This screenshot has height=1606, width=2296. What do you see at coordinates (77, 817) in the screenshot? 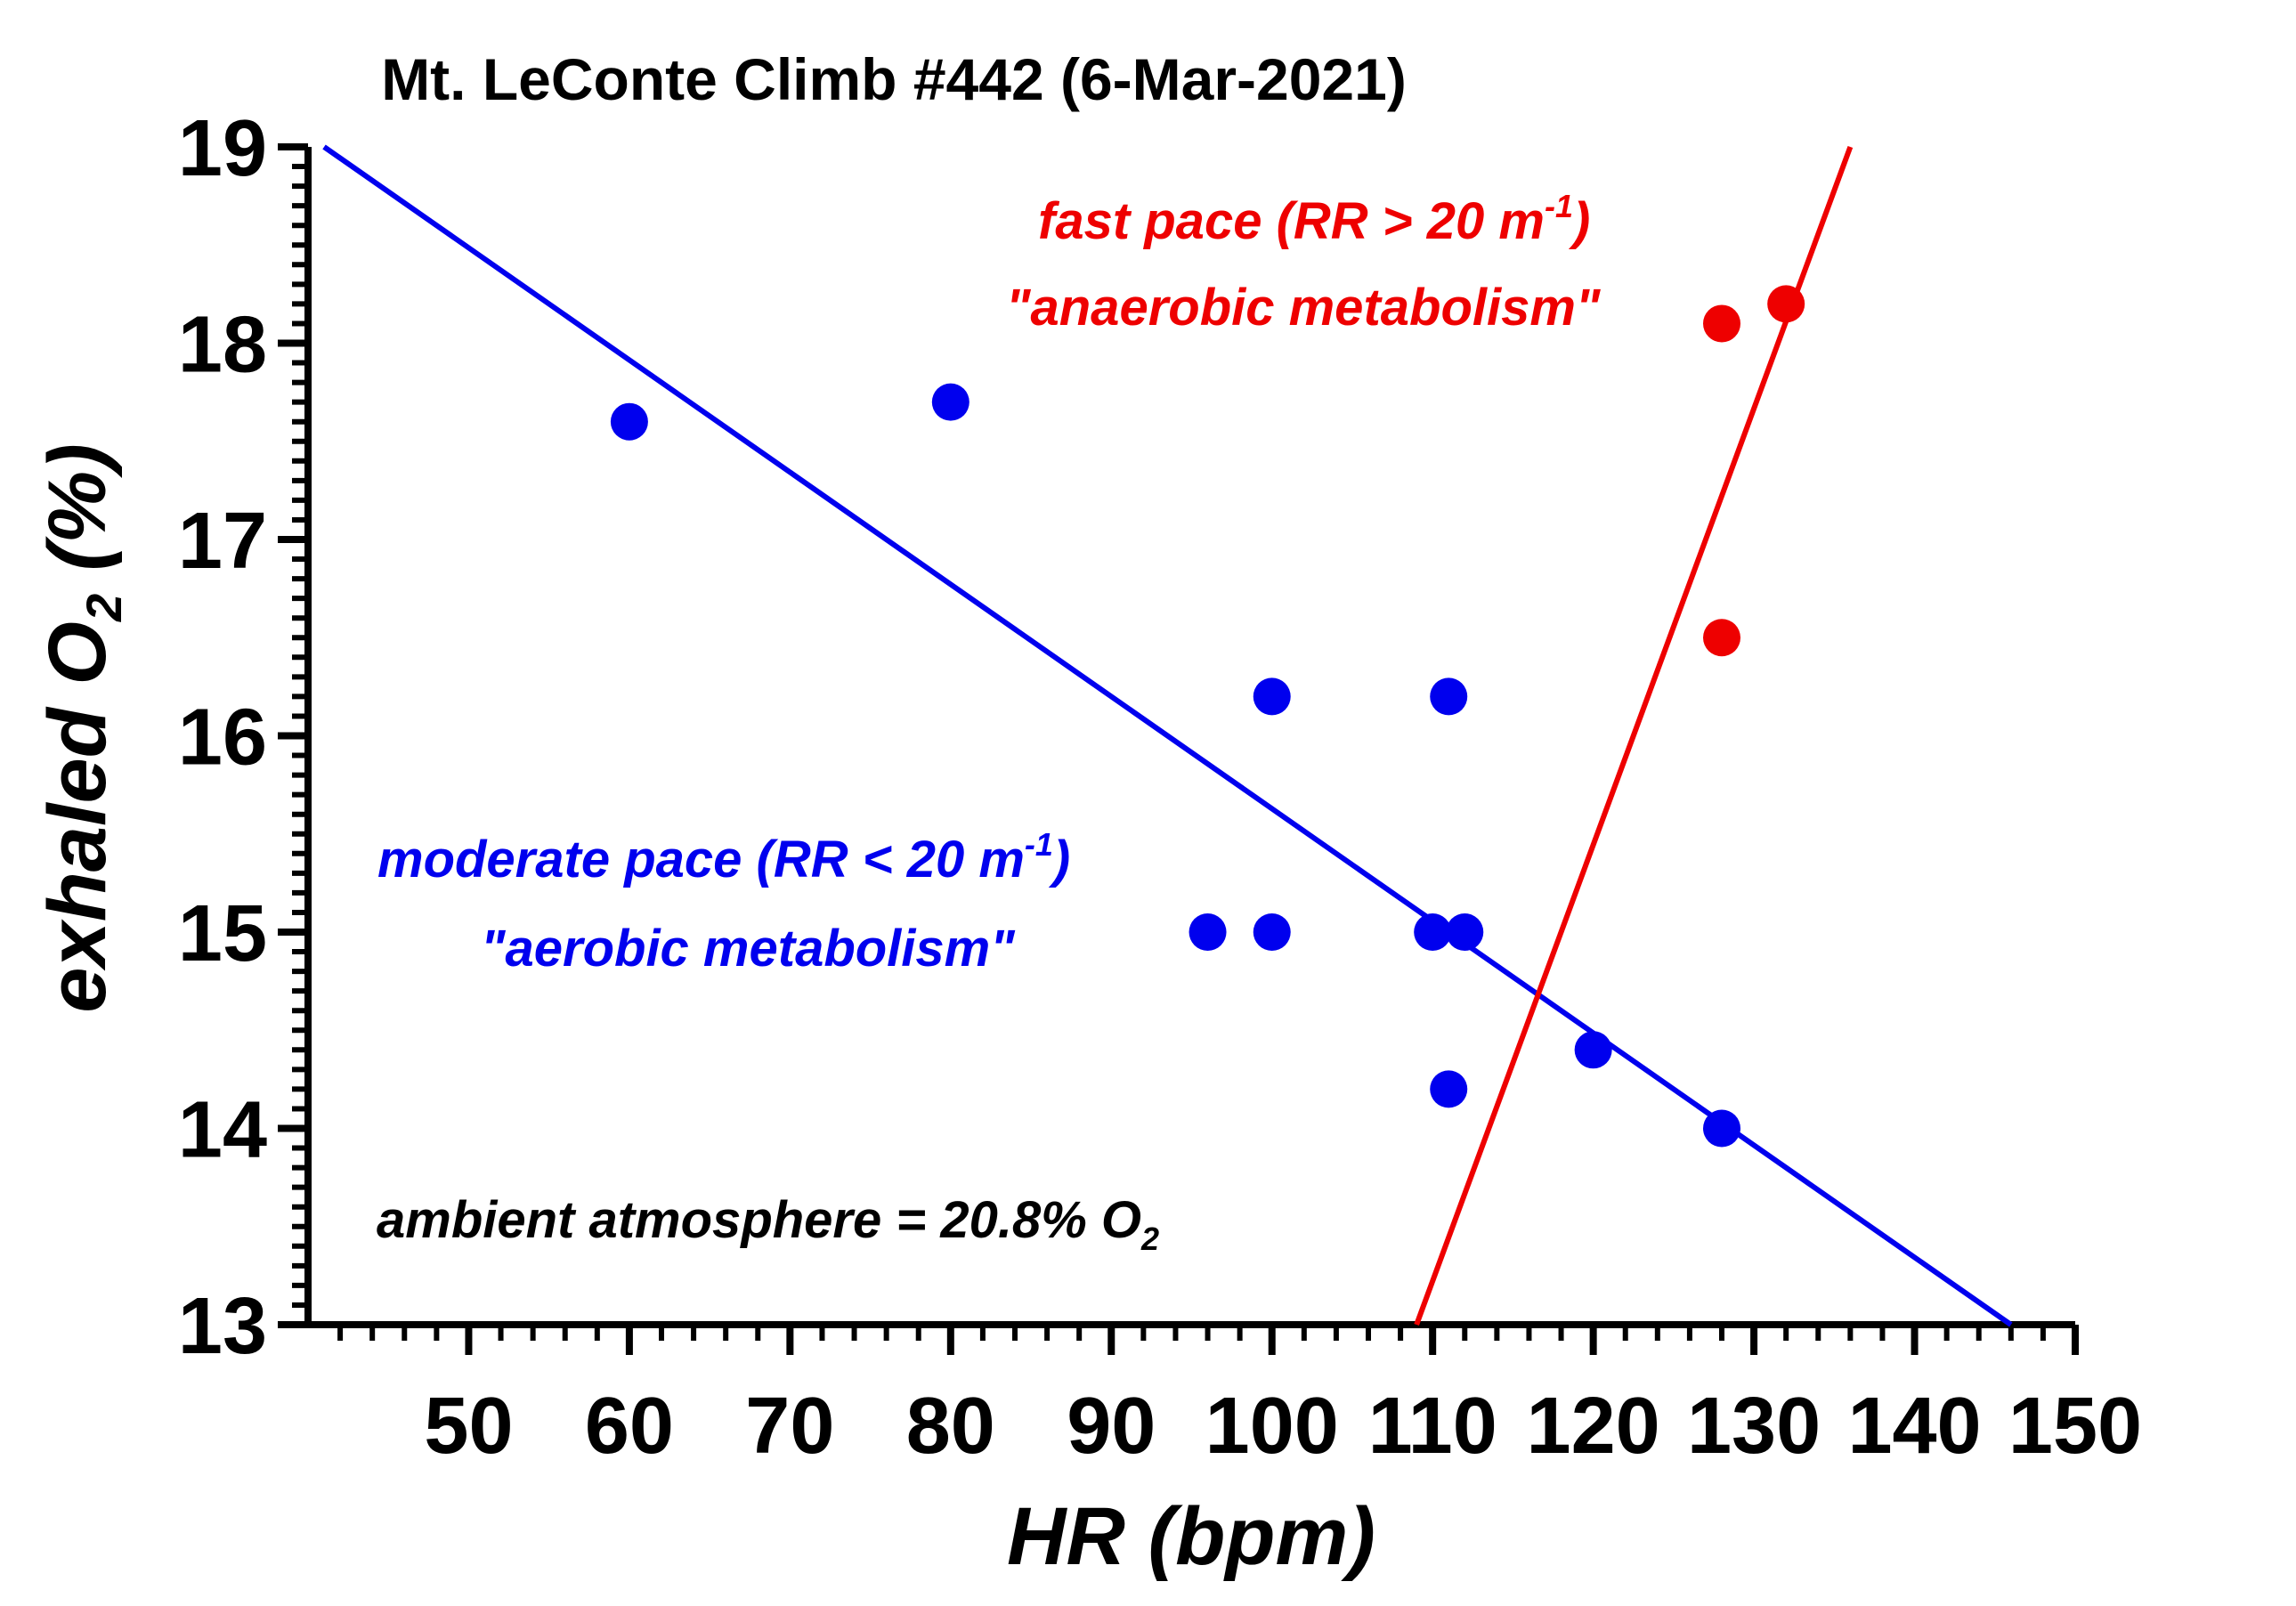
I see `y-axis-label-main: exhaled O` at bounding box center [77, 817].